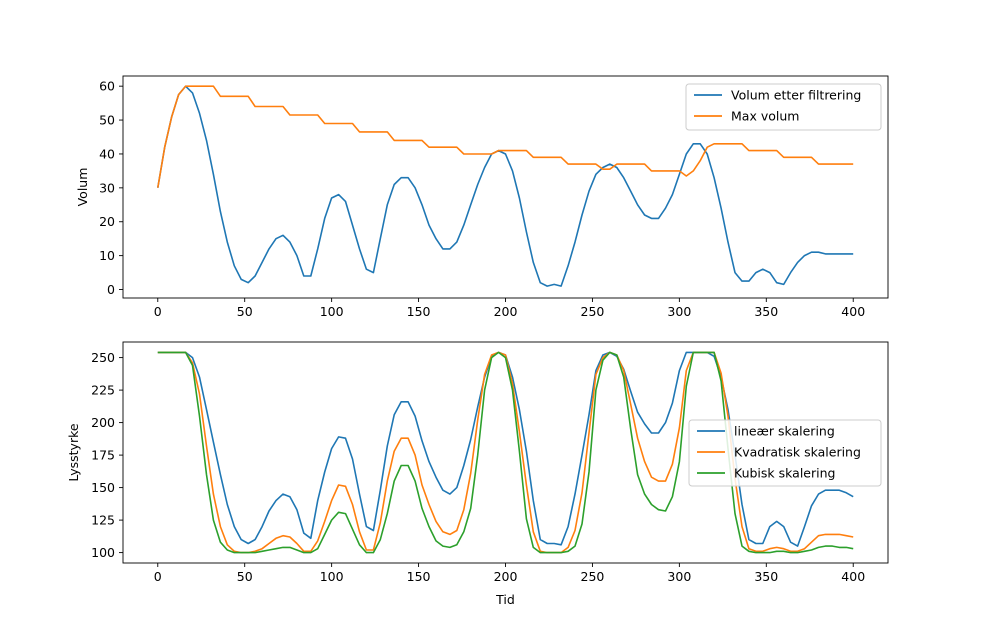 This screenshot has width=986, height=633. What do you see at coordinates (784, 473) in the screenshot?
I see `legend-label-3: Kubisk skalering` at bounding box center [784, 473].